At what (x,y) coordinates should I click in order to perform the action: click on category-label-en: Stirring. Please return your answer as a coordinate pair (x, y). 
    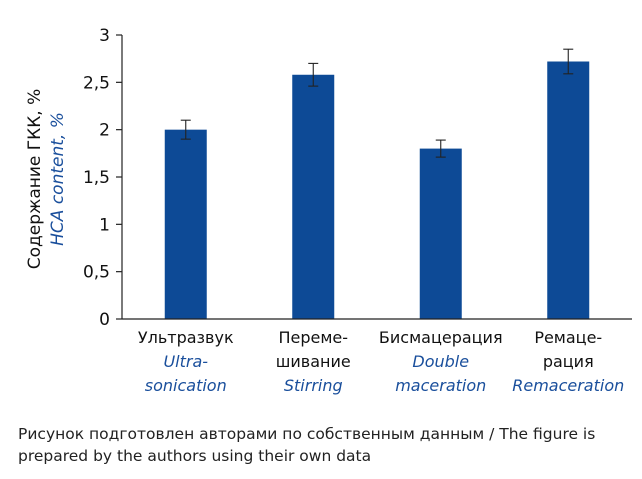
    Looking at the image, I should click on (313, 385).